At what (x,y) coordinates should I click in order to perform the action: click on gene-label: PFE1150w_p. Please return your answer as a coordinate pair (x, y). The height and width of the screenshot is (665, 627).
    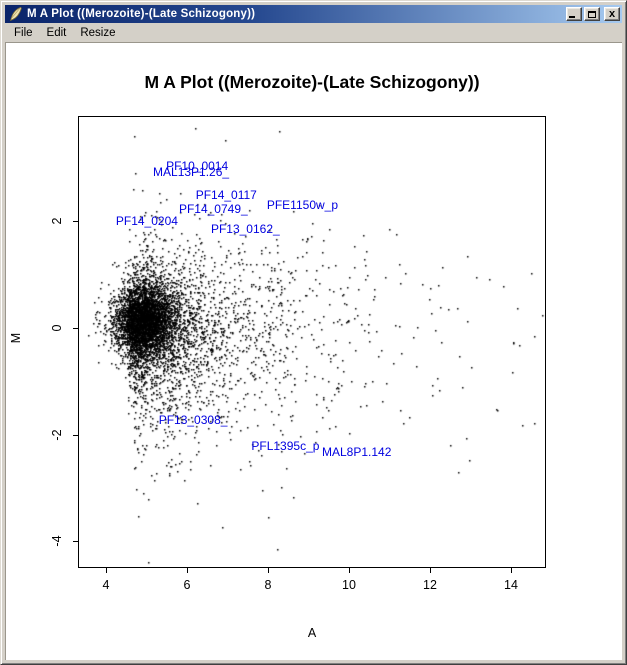
    Looking at the image, I should click on (302, 205).